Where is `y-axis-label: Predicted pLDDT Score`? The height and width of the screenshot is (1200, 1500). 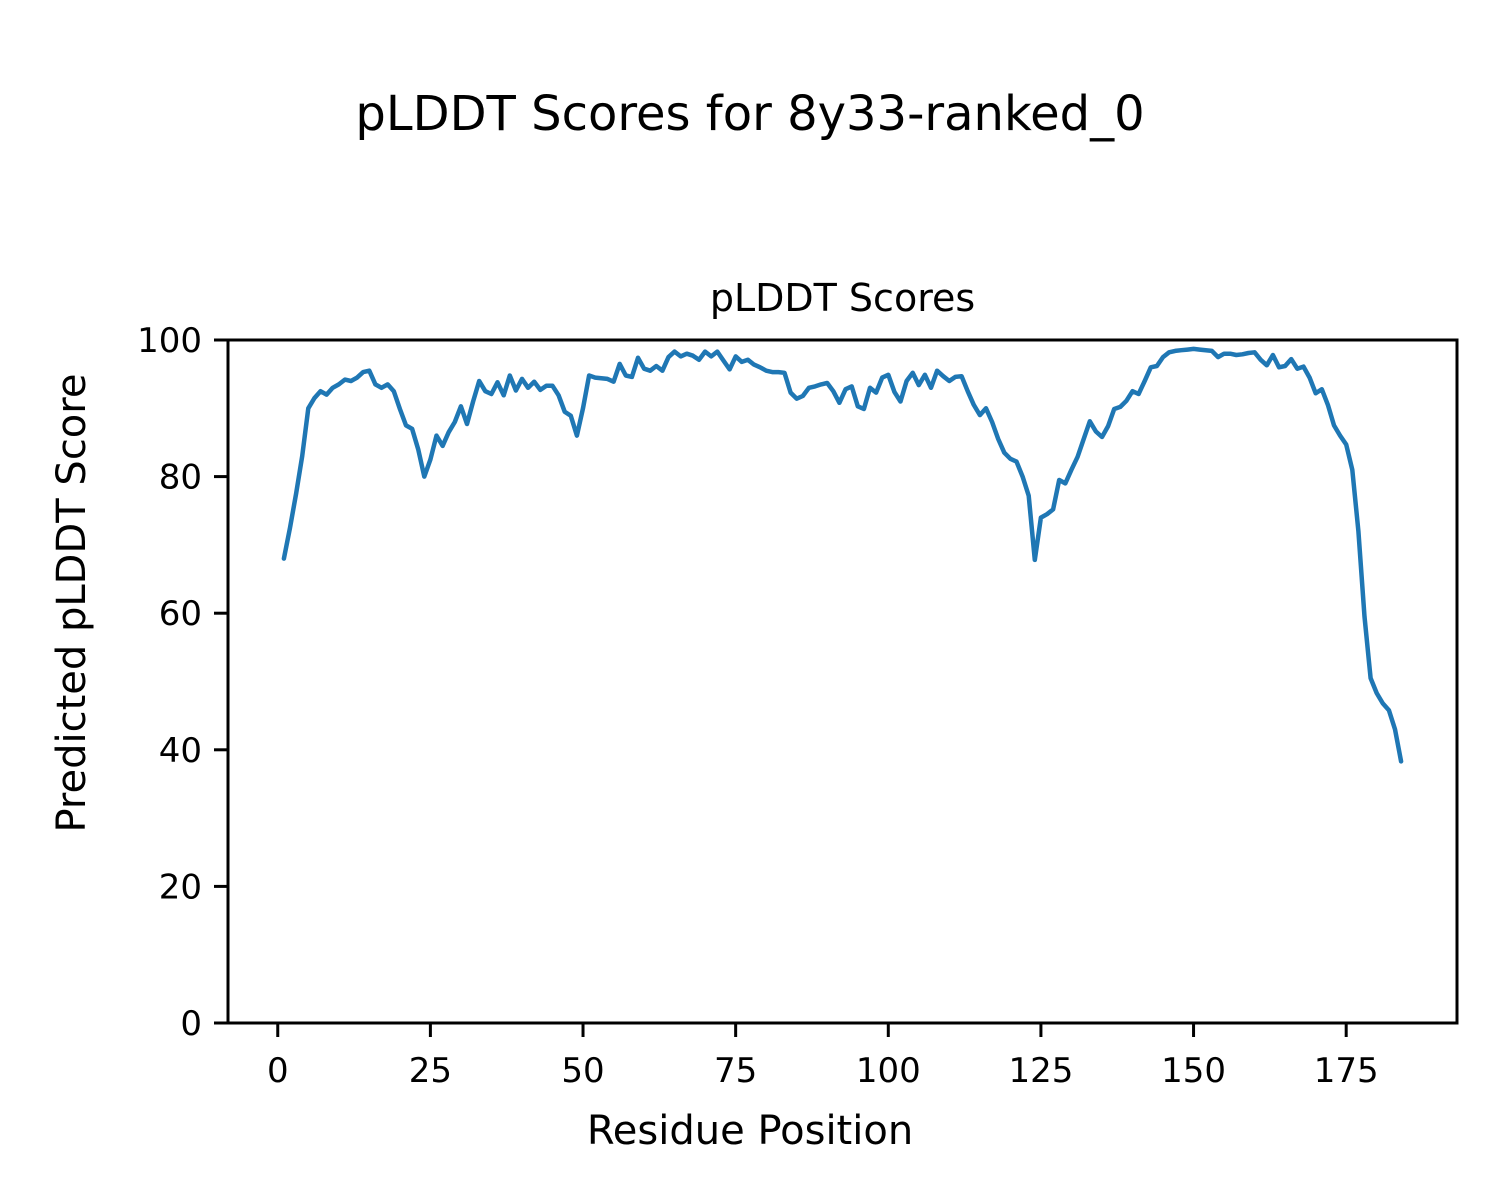 y-axis-label: Predicted pLDDT Score is located at coordinates (72, 603).